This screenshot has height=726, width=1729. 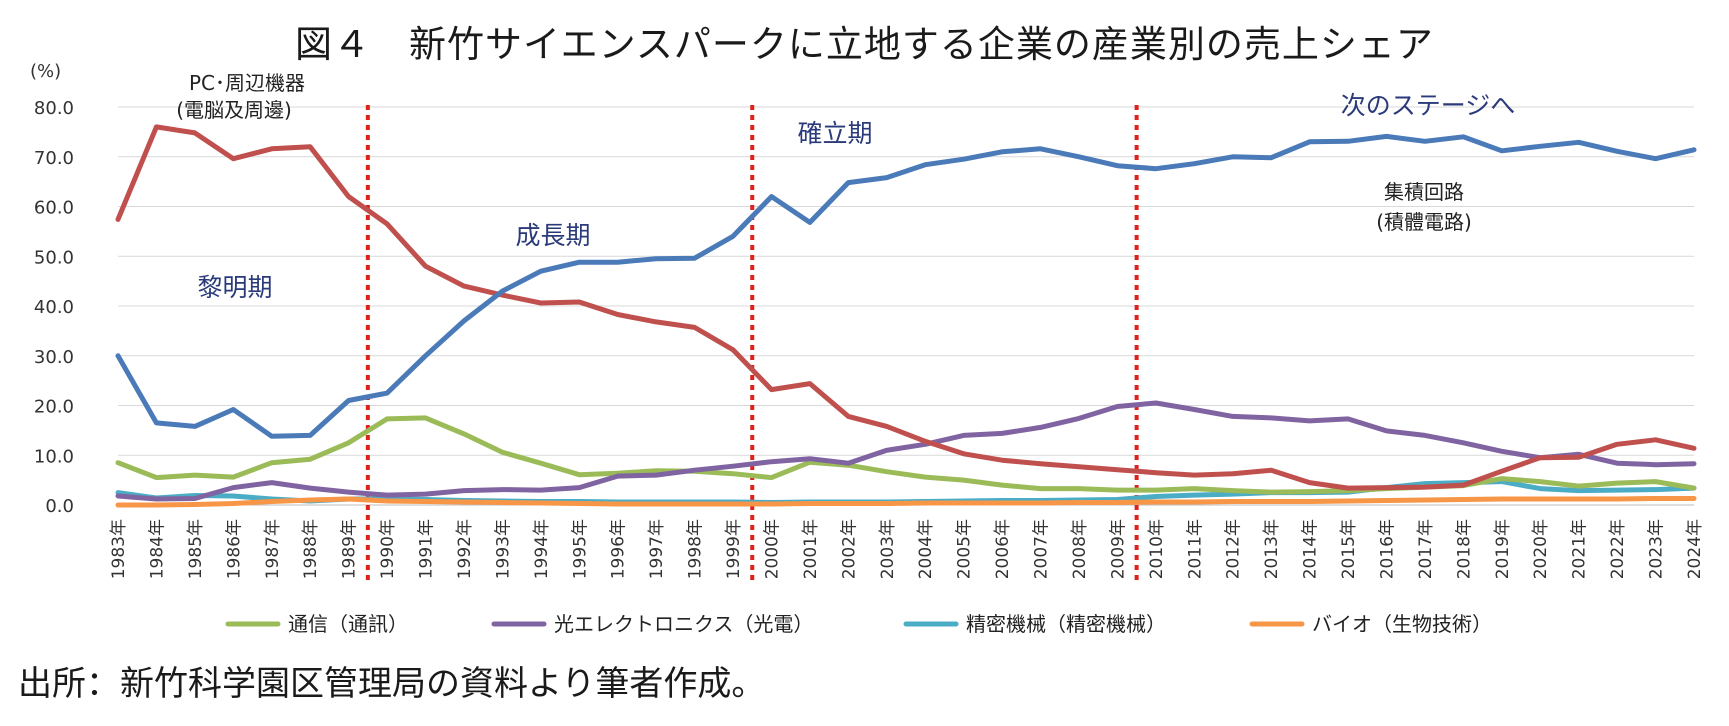 What do you see at coordinates (234, 287) in the screenshot?
I see `annotation-phase-dawn: 黎明期` at bounding box center [234, 287].